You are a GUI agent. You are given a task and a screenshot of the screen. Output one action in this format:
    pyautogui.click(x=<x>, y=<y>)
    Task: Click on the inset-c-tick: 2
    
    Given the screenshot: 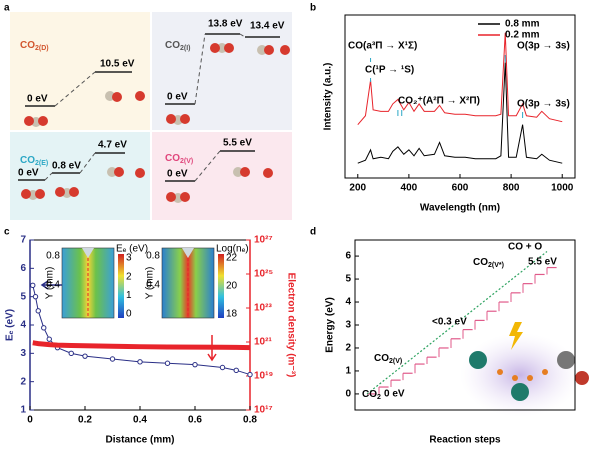 What is the action you would take?
    pyautogui.click(x=129, y=276)
    